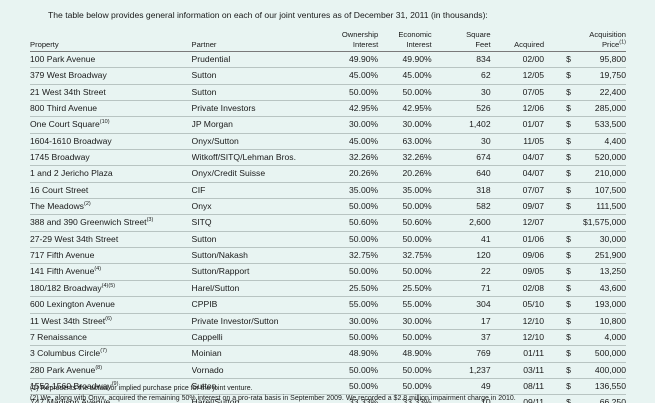 Image resolution: width=655 pixels, height=403 pixels. Describe the element at coordinates (111, 142) in the screenshot. I see `cell-property: 1604-1610 Broadway` at that location.